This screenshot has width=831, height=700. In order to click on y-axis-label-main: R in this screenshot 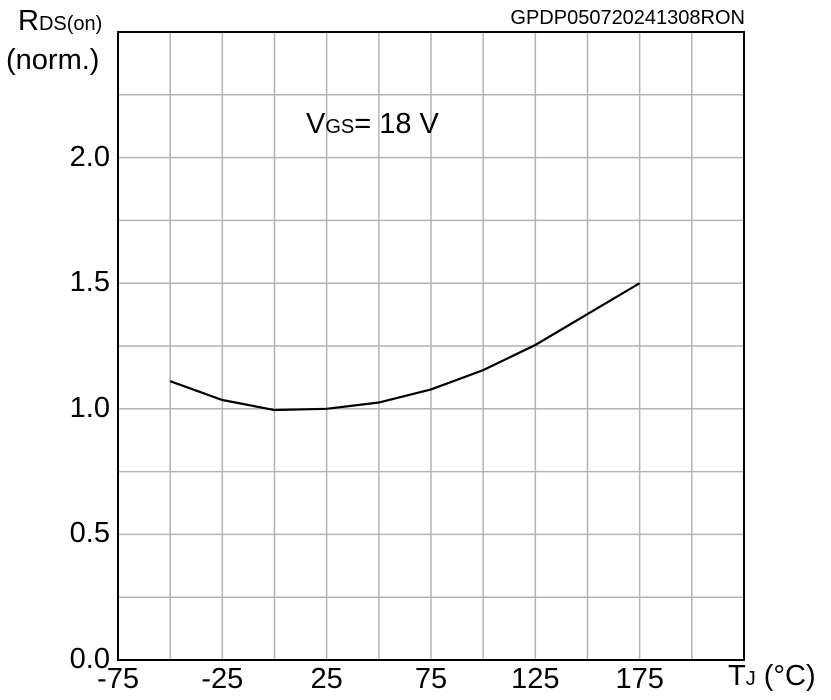, I will do `click(28, 21)`.